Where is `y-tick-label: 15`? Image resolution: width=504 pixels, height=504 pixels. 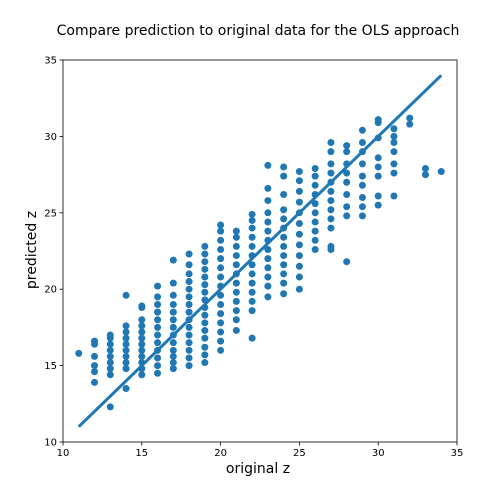
y-tick-label: 15 is located at coordinates (50, 366).